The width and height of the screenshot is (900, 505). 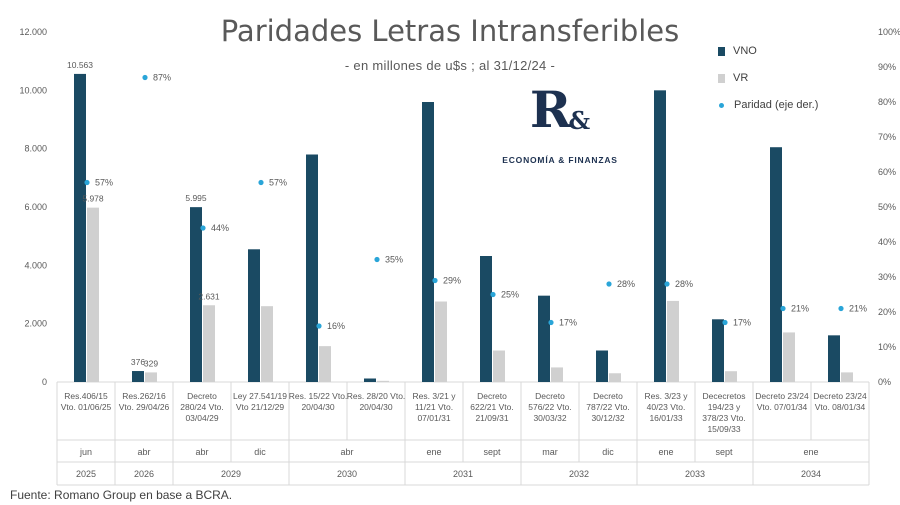 I want to click on category-label: Vto. 01/06/25, so click(x=86, y=407).